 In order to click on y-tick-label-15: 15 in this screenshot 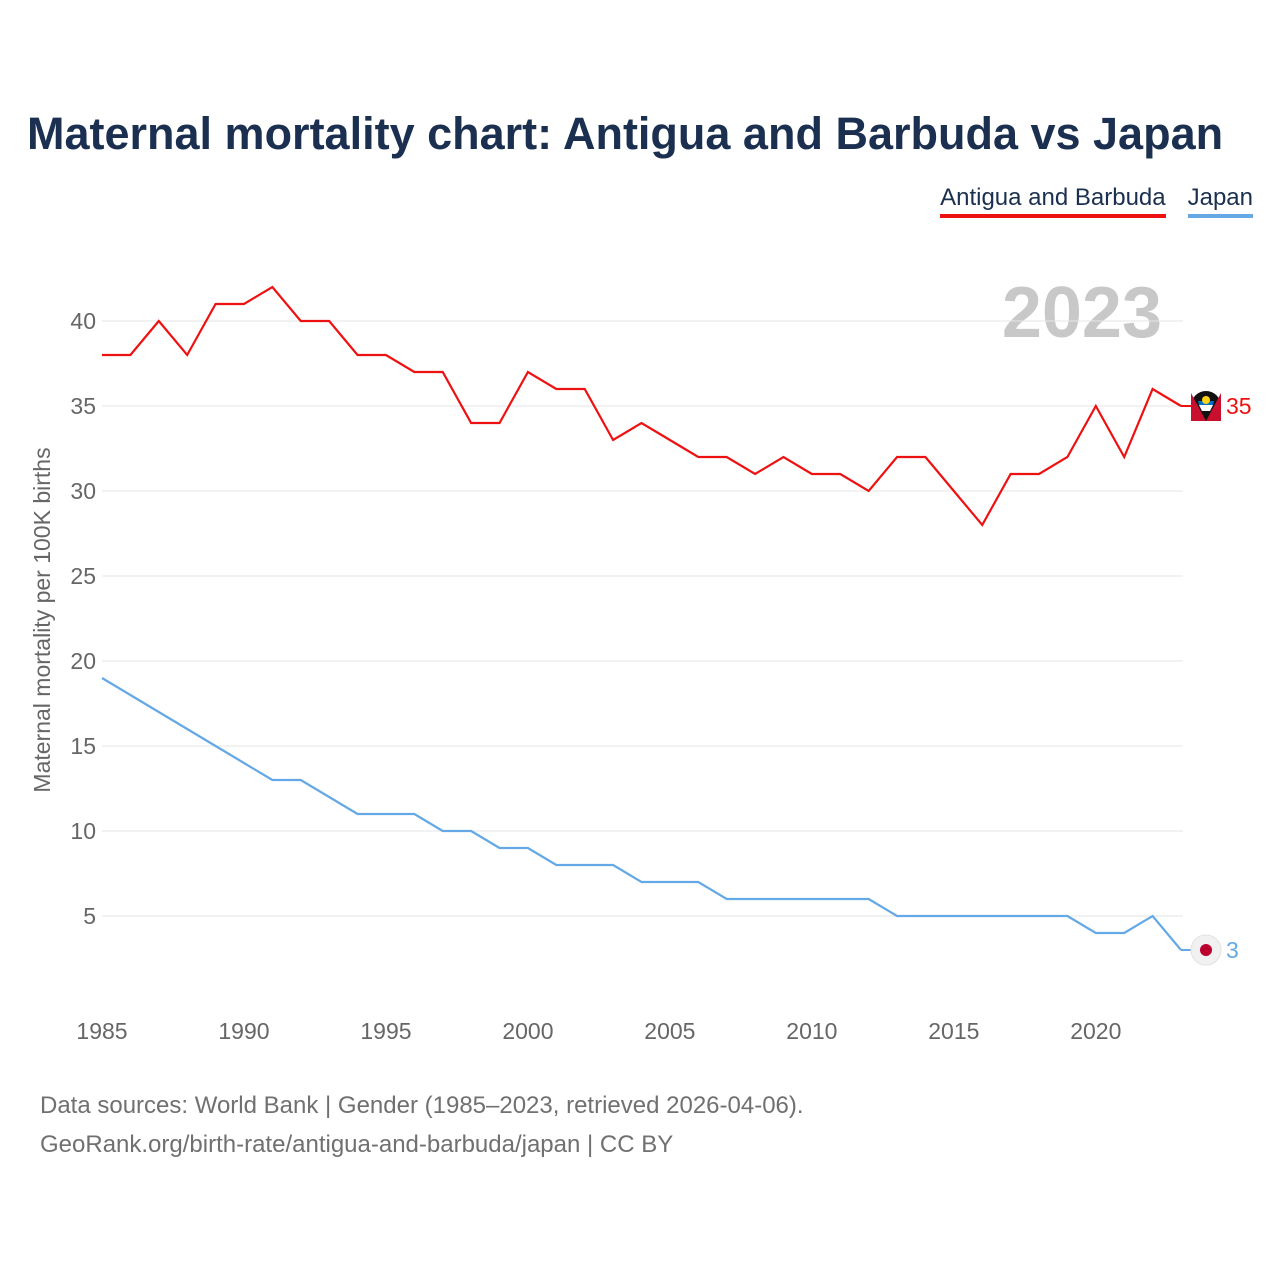, I will do `click(83, 746)`.